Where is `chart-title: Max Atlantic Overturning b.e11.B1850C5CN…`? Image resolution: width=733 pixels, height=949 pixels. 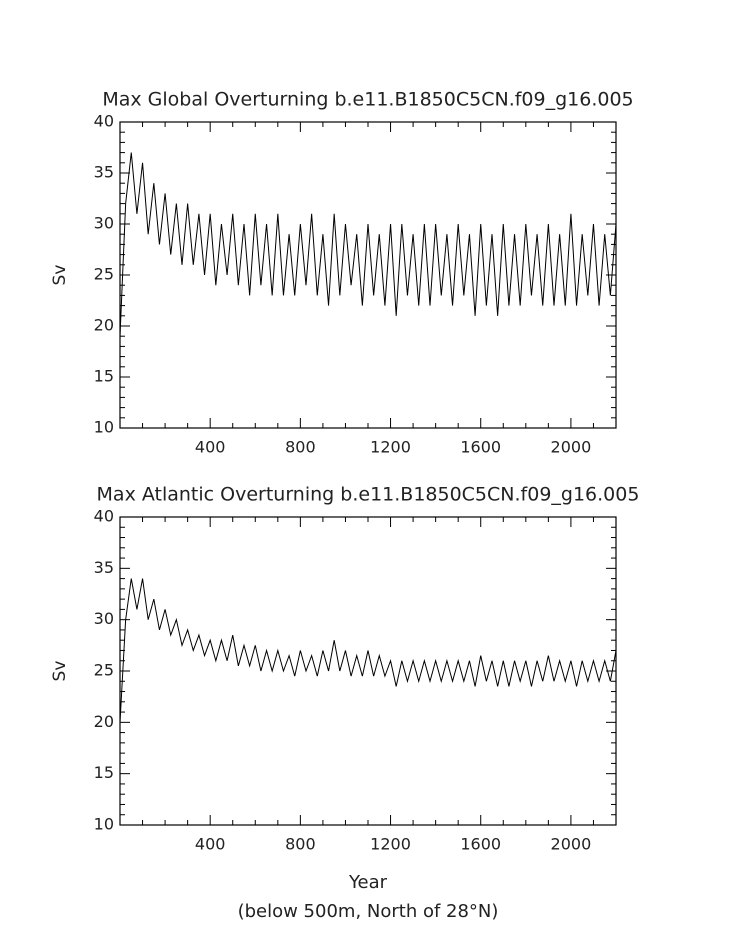
chart-title: Max Atlantic Overturning b.e11.B1850C5CN… is located at coordinates (368, 495).